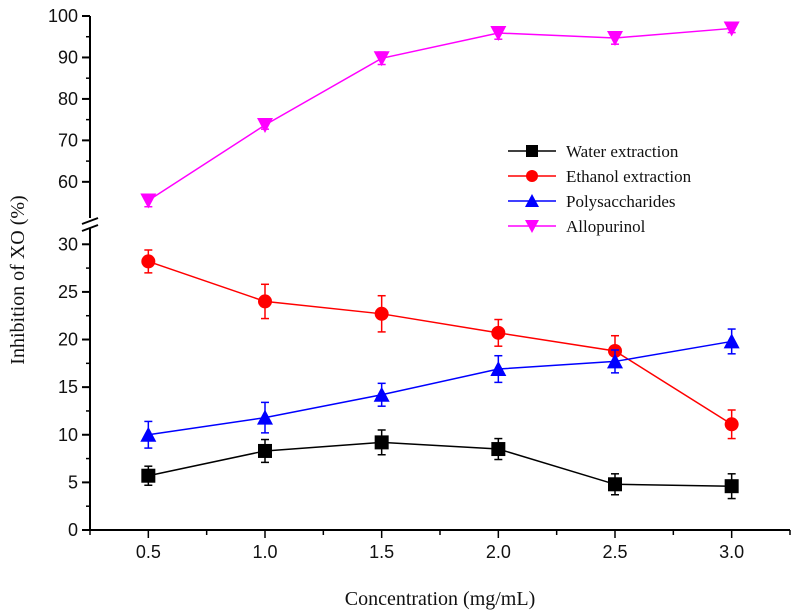  What do you see at coordinates (73, 482) in the screenshot?
I see `y-tick-label: 5` at bounding box center [73, 482].